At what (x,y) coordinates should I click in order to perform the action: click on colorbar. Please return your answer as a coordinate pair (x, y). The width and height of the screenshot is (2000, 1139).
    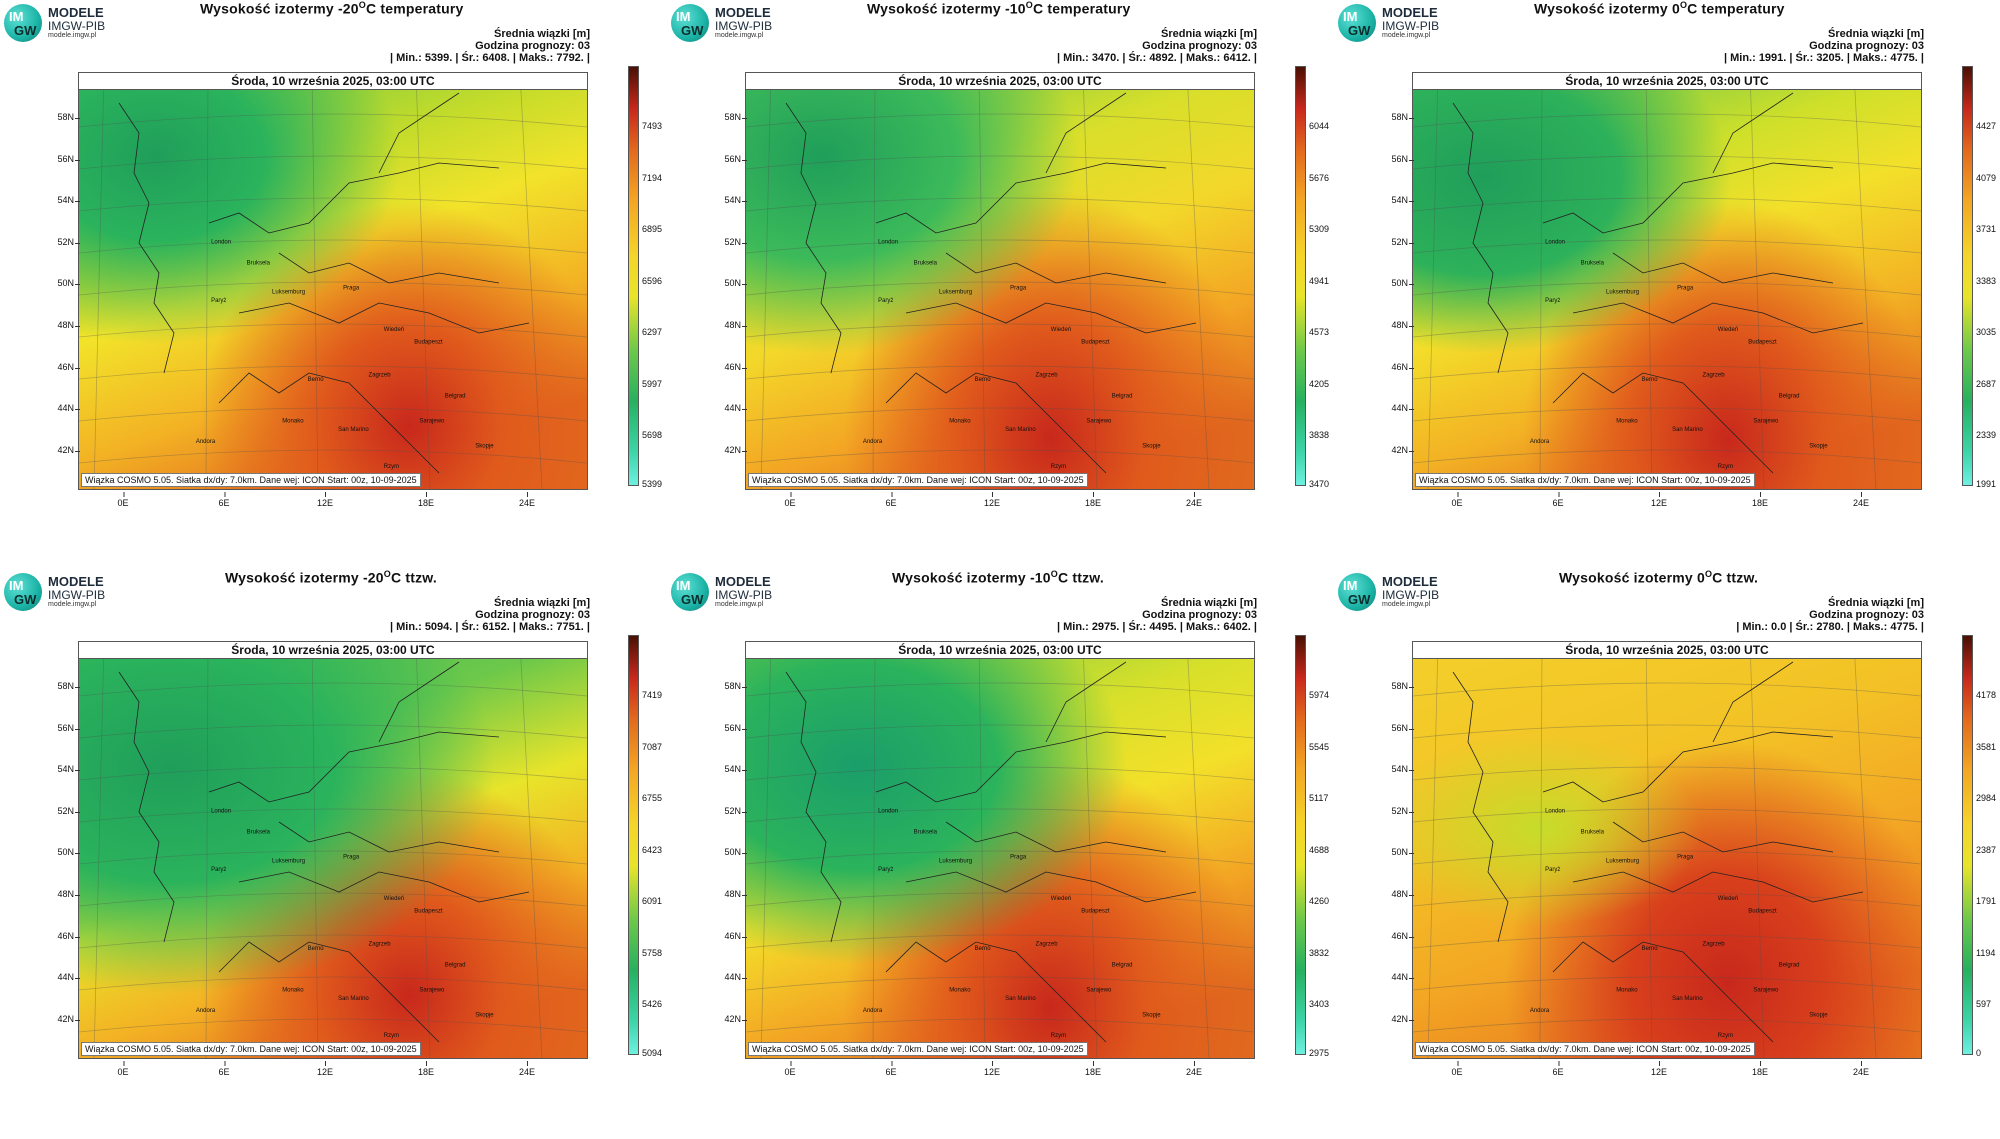
    Looking at the image, I should click on (1967, 845).